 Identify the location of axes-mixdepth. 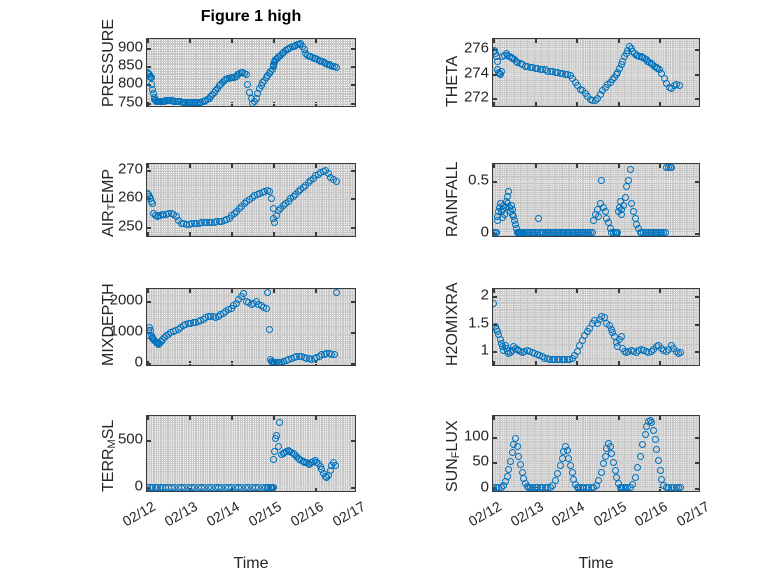
(251, 327).